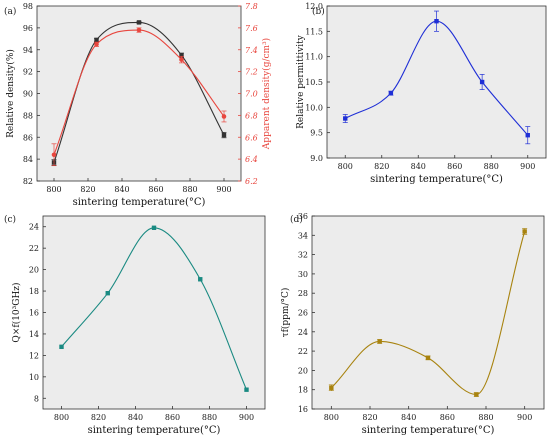  Describe the element at coordinates (318, 11) in the screenshot. I see `panel-label: (b)` at that location.